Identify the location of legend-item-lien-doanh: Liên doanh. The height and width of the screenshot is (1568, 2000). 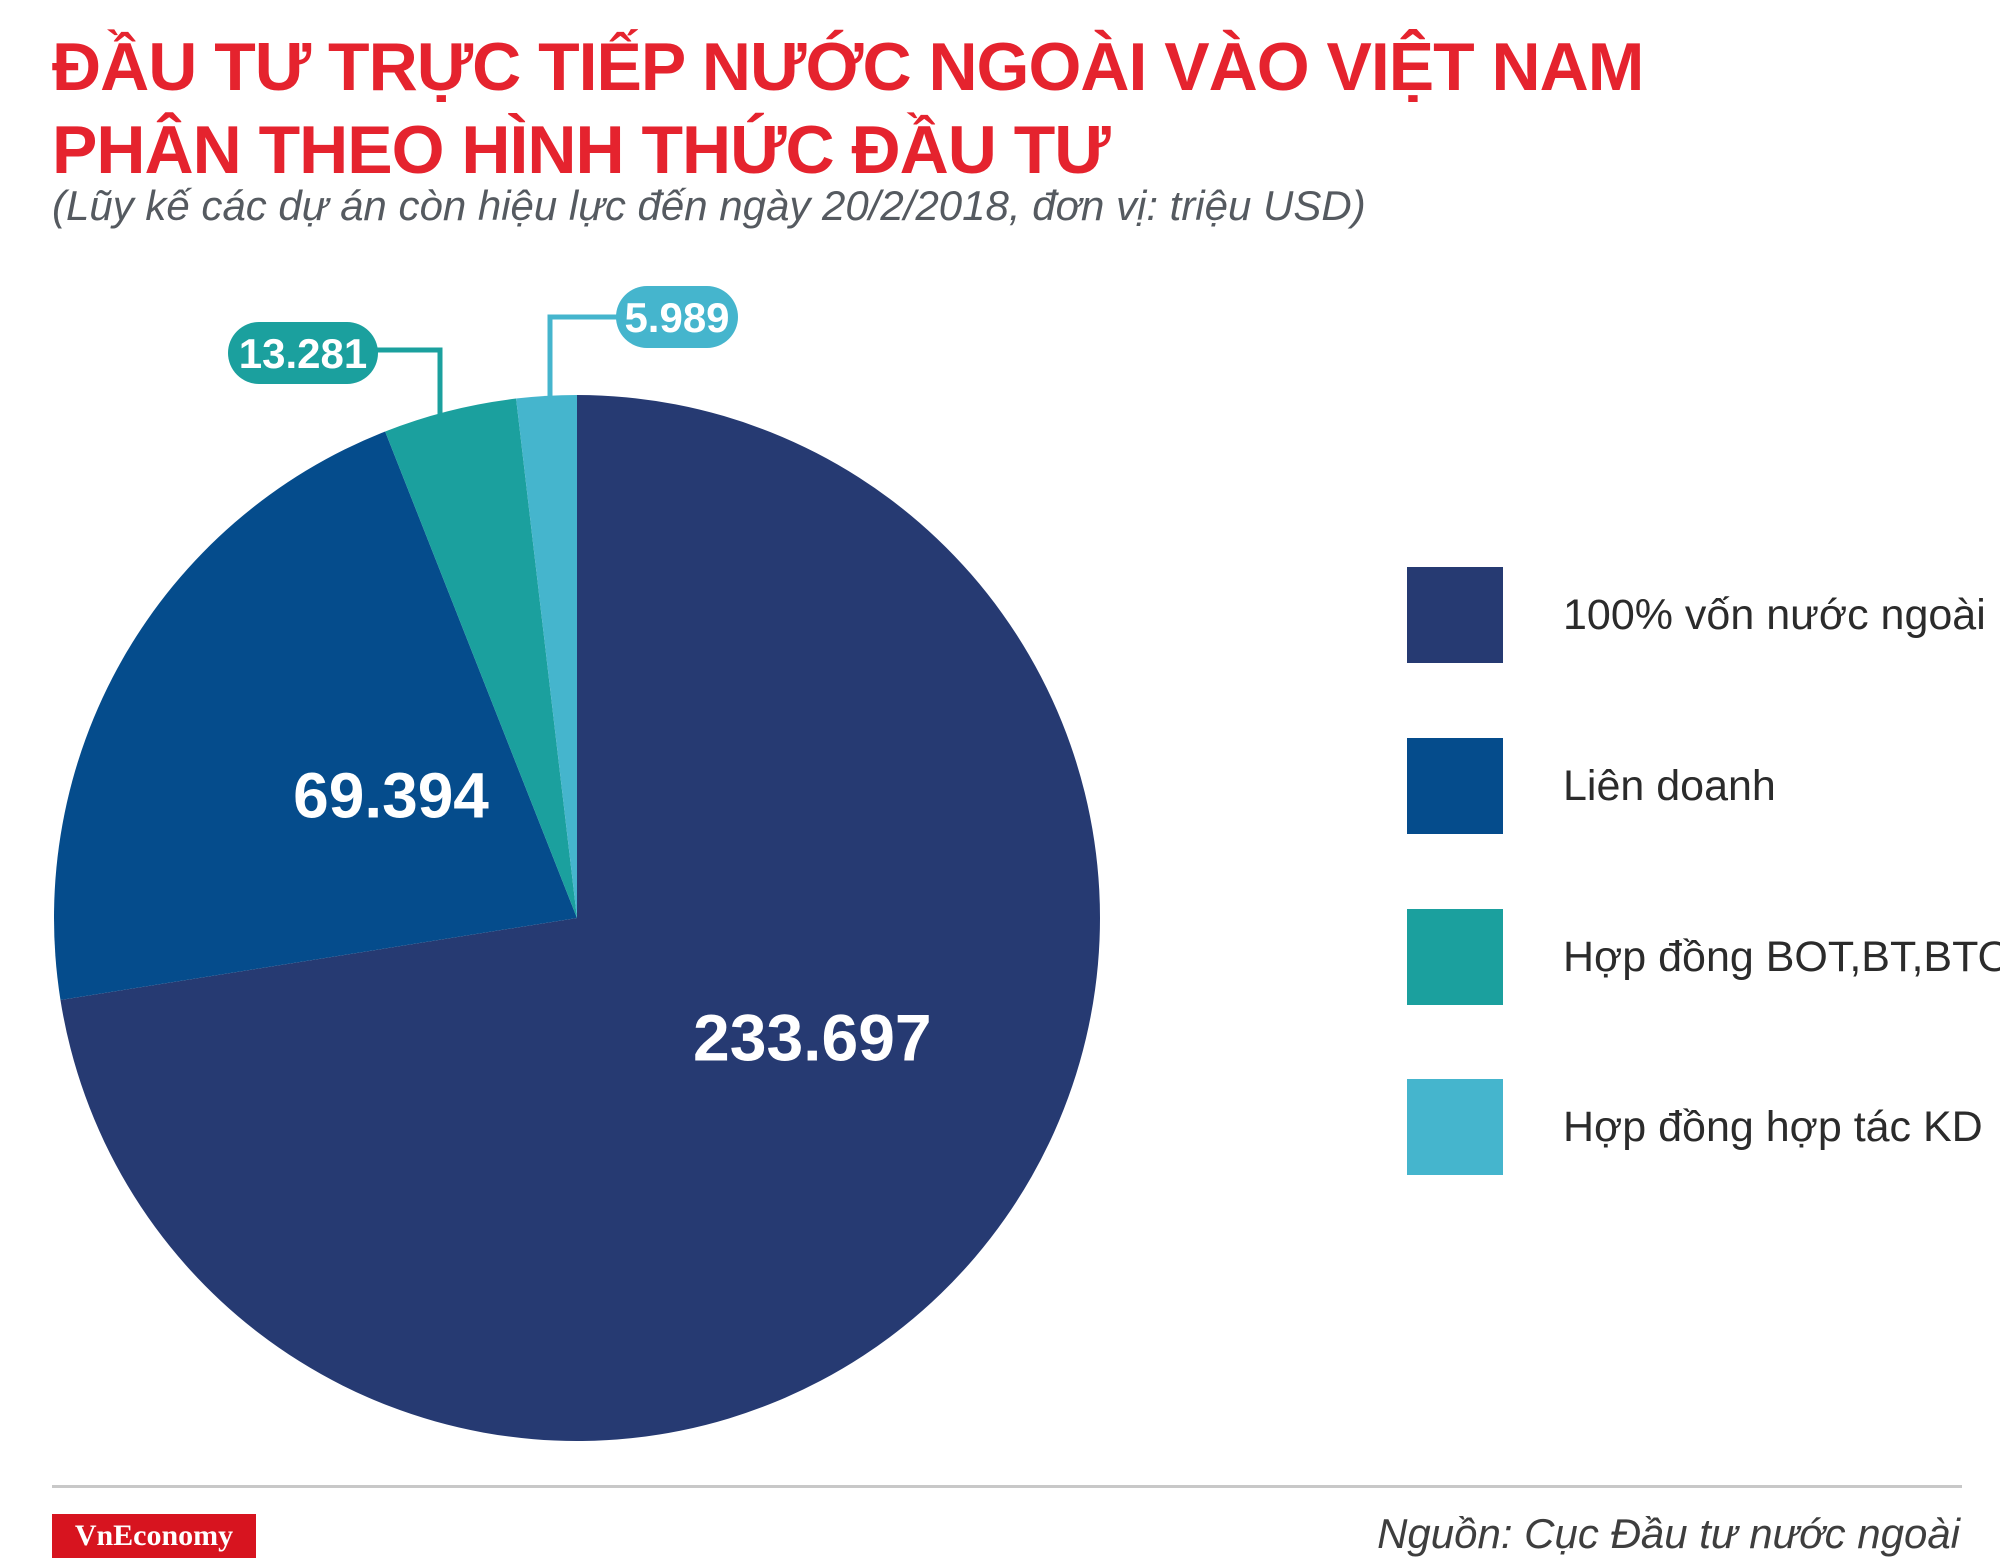
(1687, 786).